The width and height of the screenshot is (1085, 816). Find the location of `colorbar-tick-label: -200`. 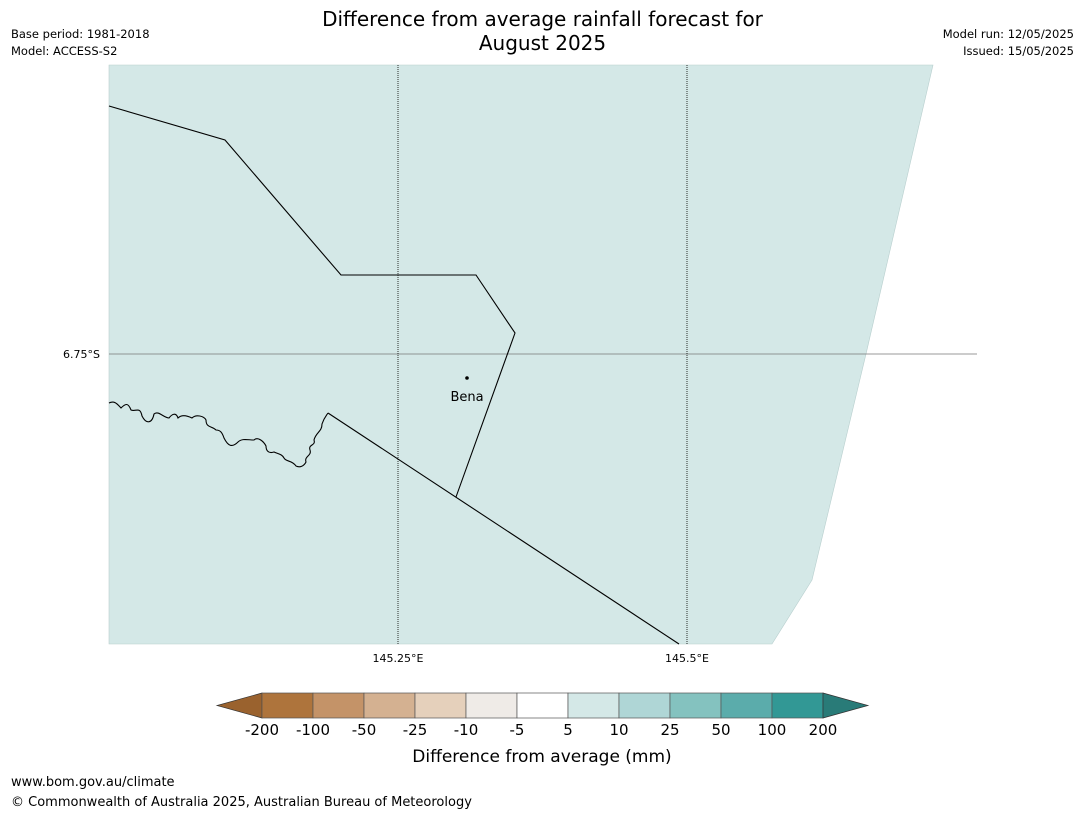

colorbar-tick-label: -200 is located at coordinates (262, 730).